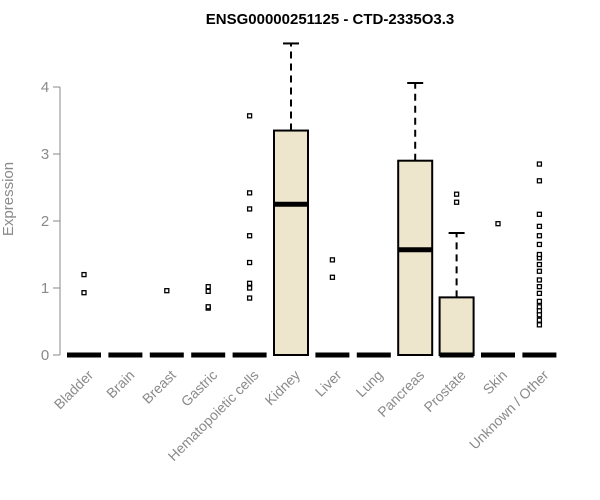 Image resolution: width=600 pixels, height=500 pixels. Describe the element at coordinates (51, 221) in the screenshot. I see `y-axis: 0 1 2 3 4` at that location.